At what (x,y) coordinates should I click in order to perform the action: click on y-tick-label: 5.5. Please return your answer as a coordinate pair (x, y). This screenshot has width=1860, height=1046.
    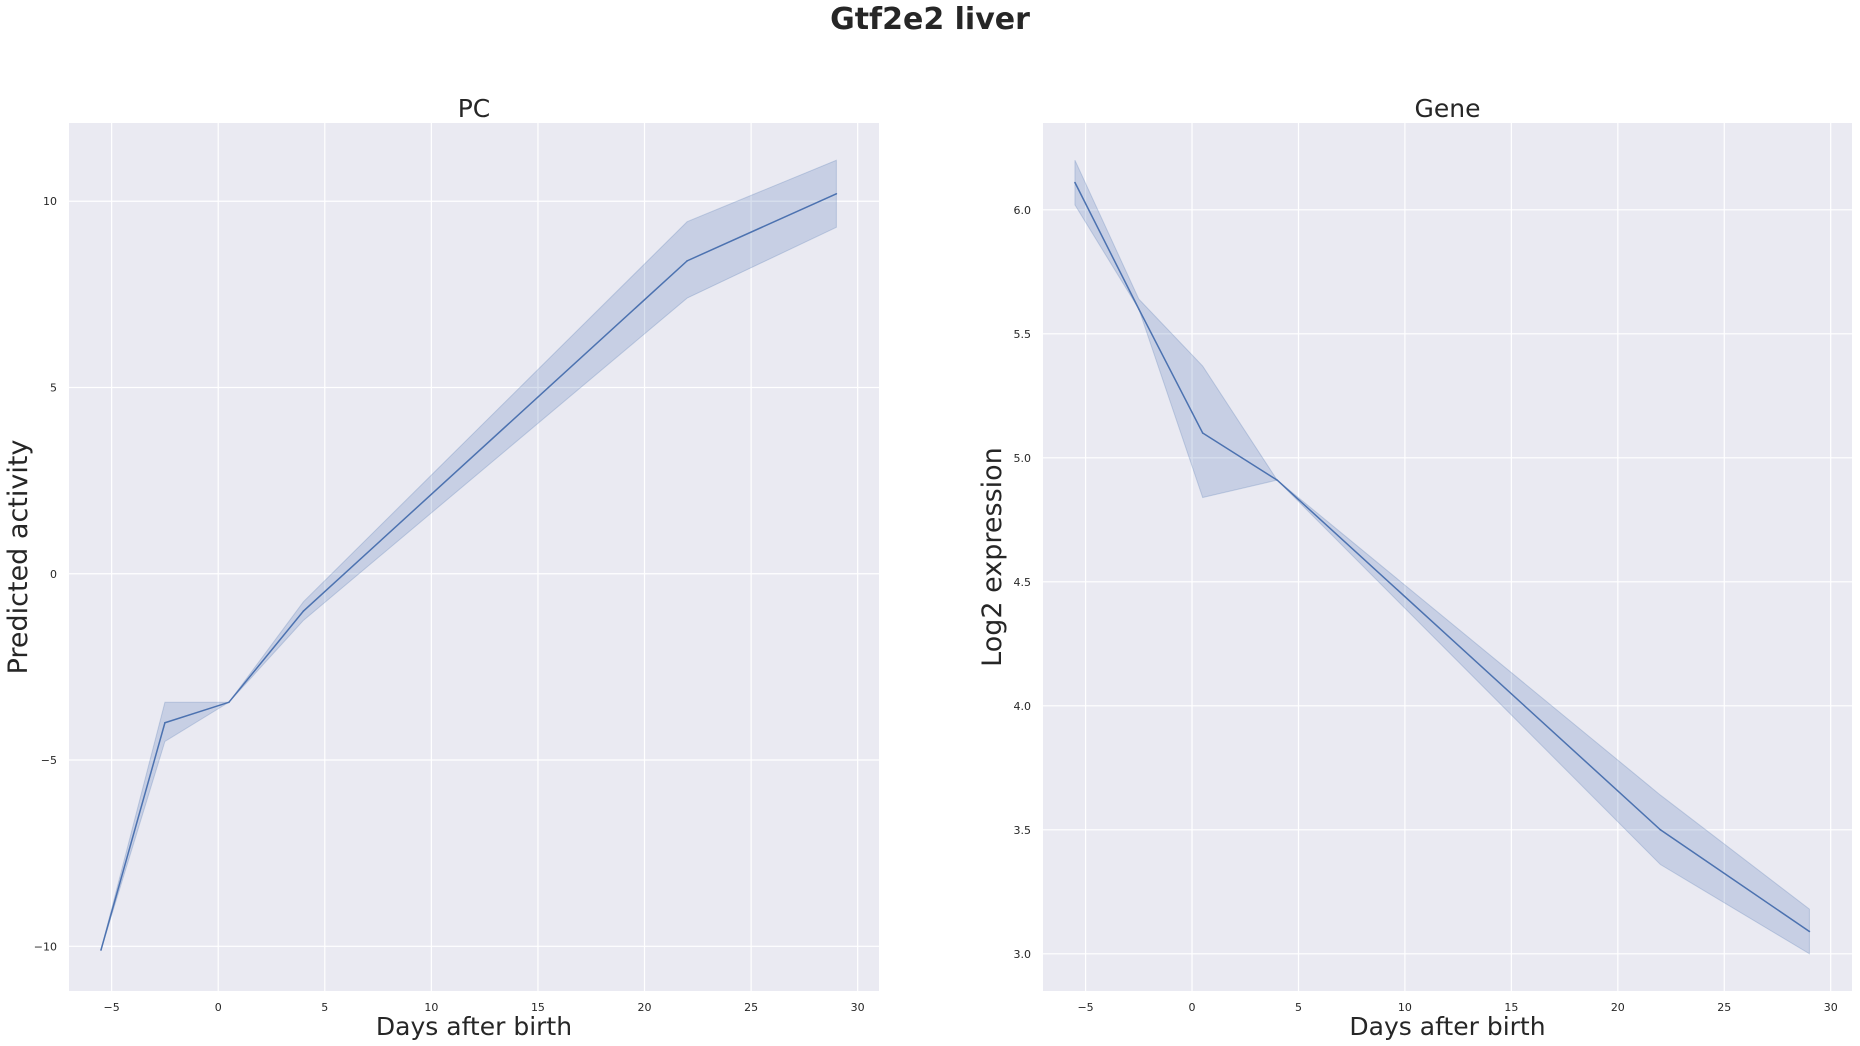
    Looking at the image, I should click on (1023, 334).